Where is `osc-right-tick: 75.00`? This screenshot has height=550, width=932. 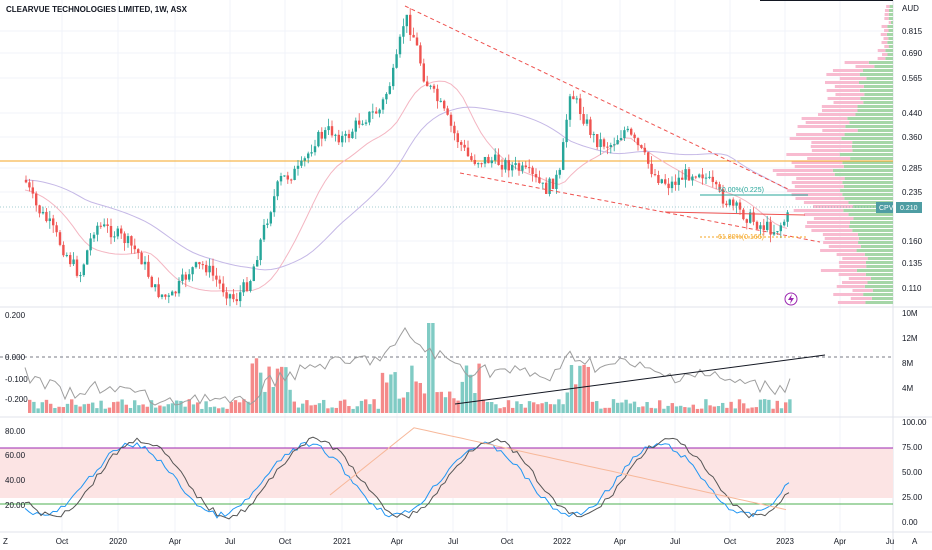 osc-right-tick: 75.00 is located at coordinates (912, 447).